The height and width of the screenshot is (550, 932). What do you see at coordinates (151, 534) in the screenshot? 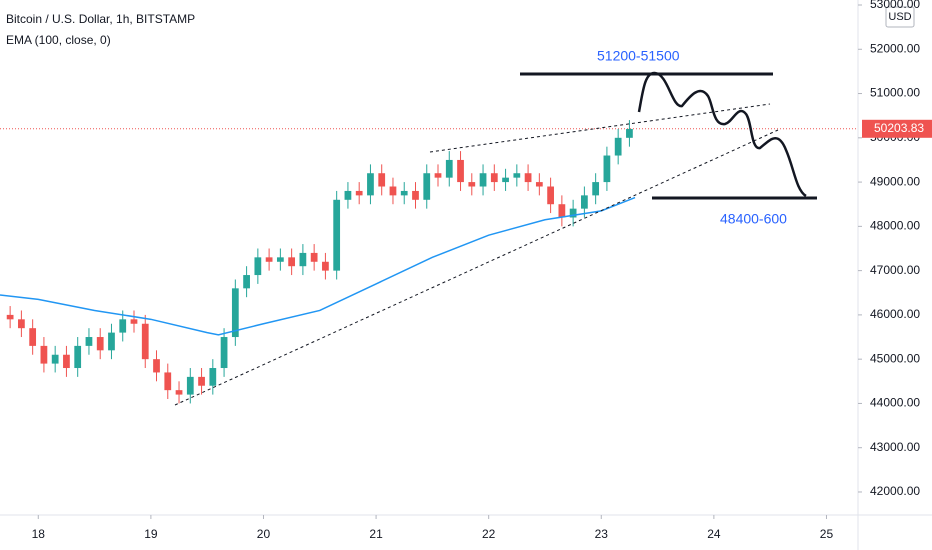
I see `x-tick-label: 19` at bounding box center [151, 534].